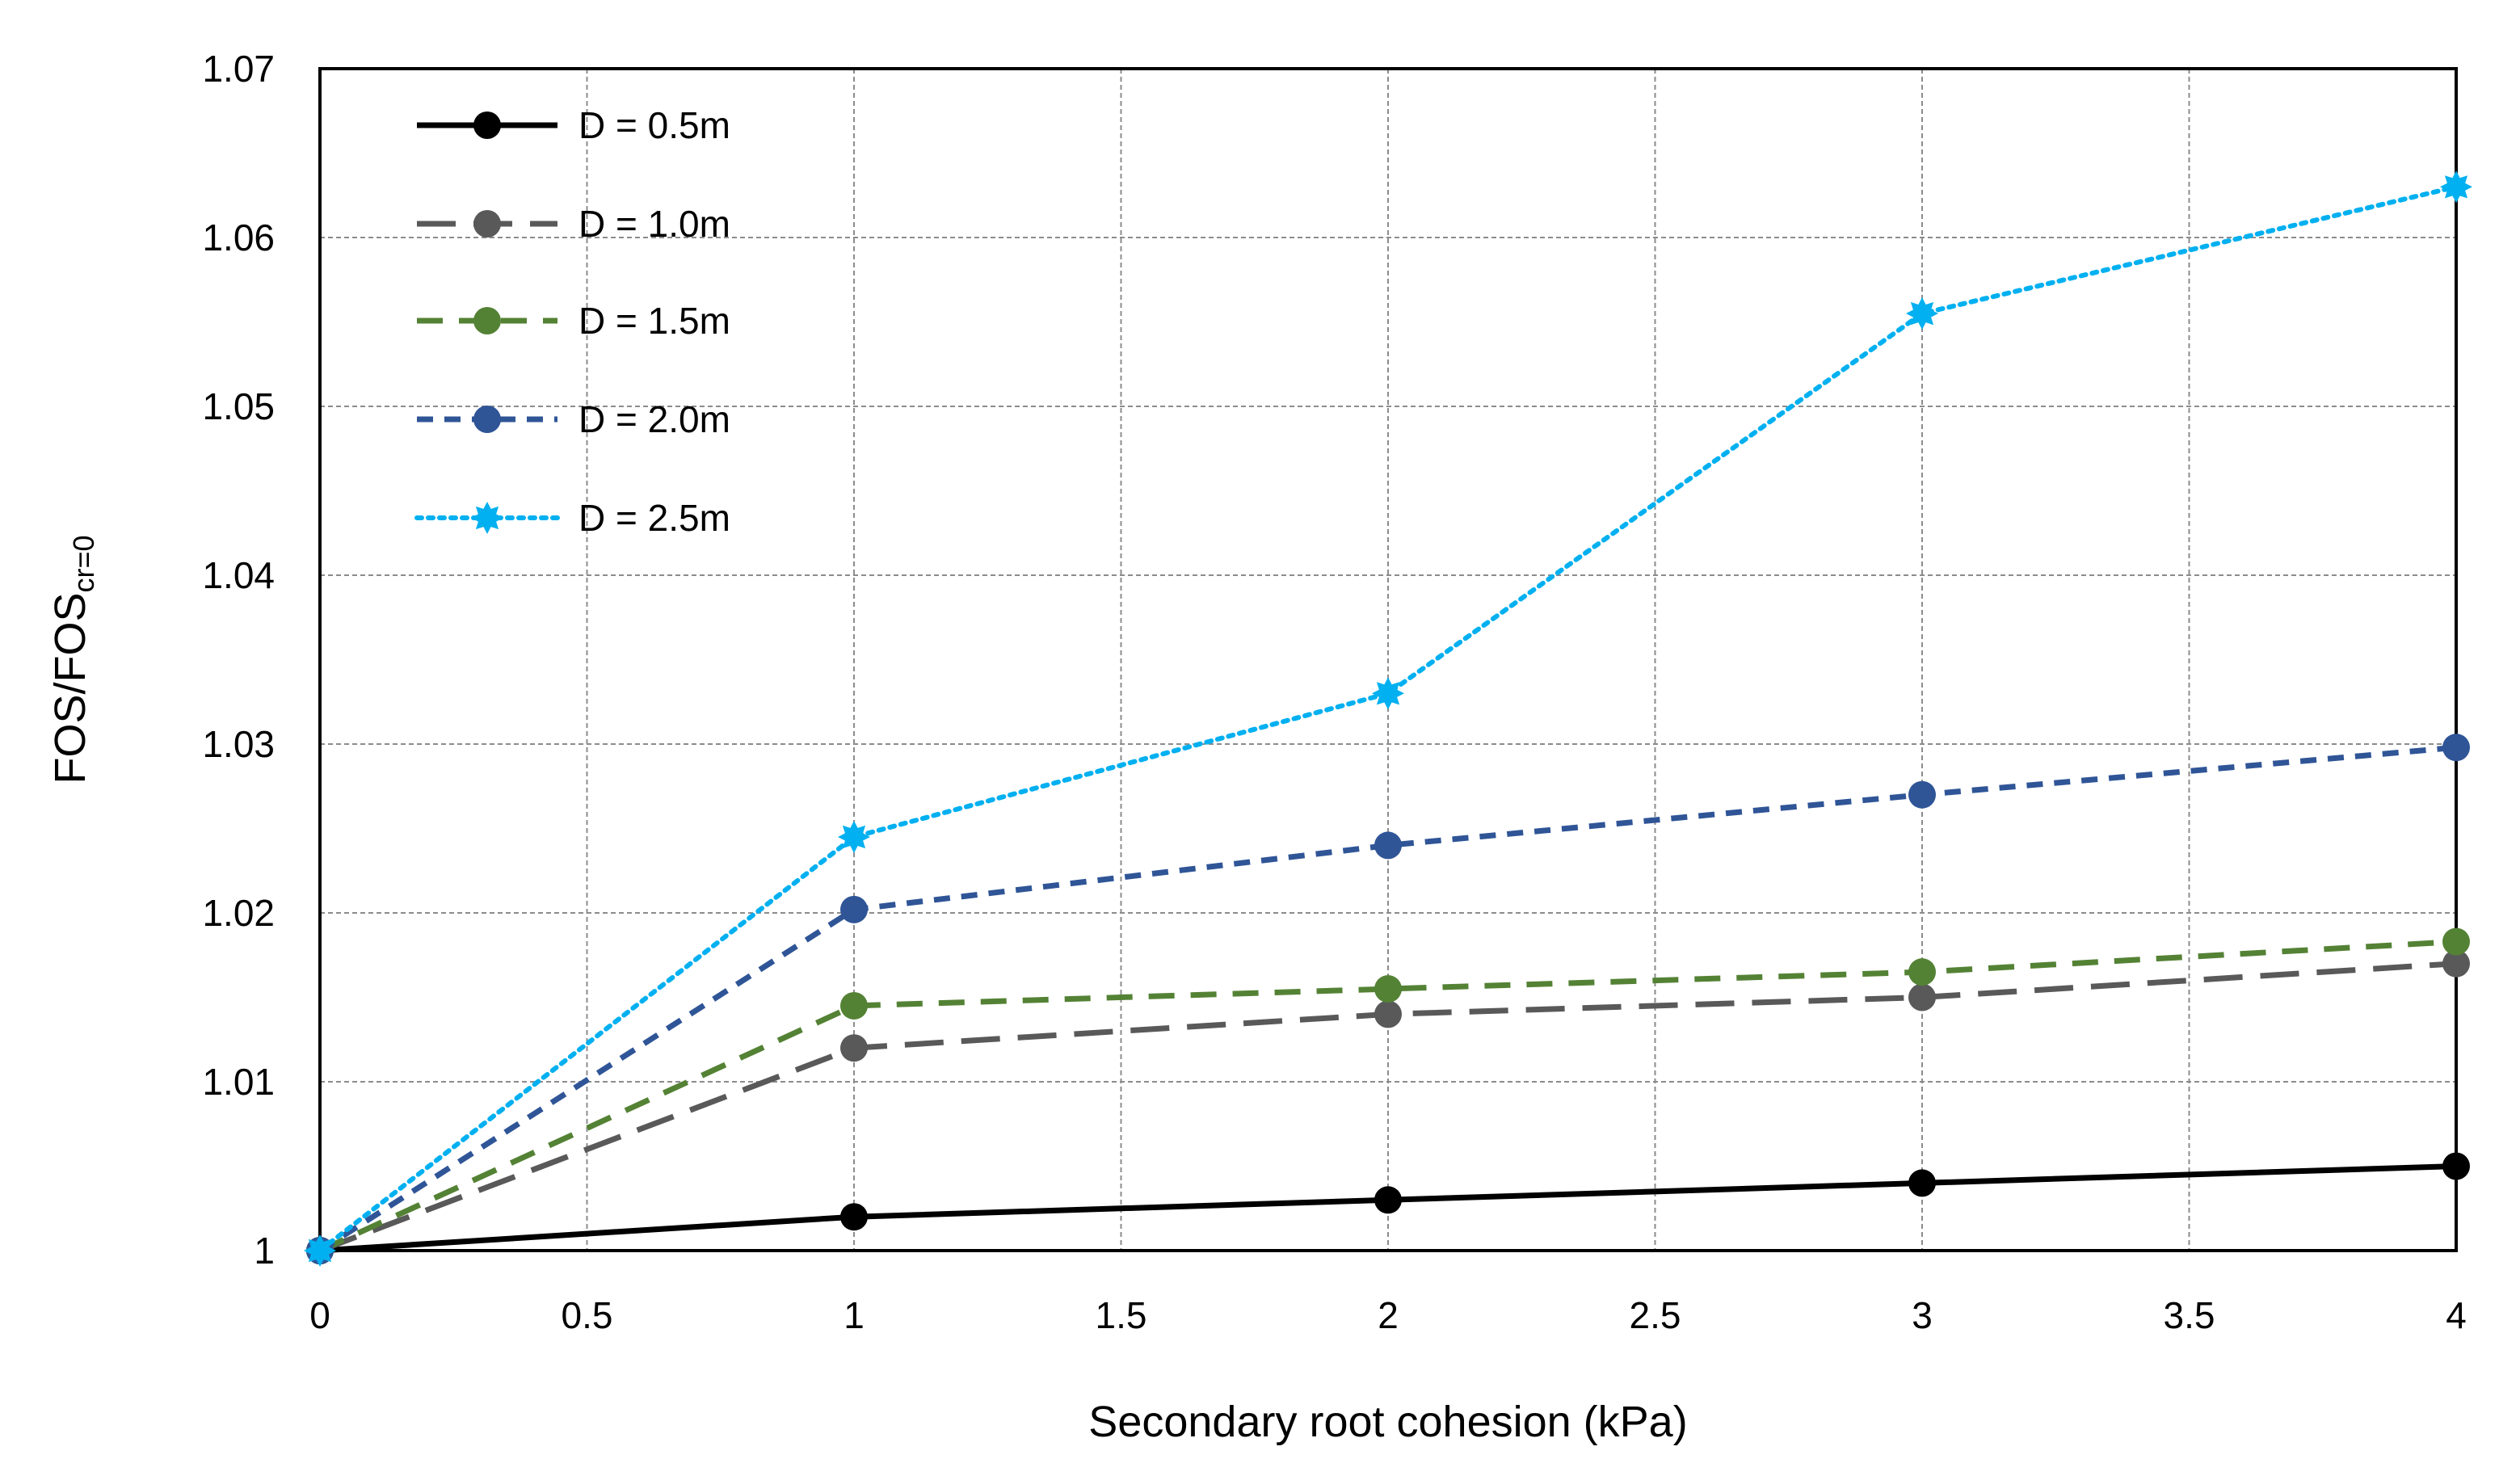 Image resolution: width=2520 pixels, height=1476 pixels. I want to click on x-tick-label: 0, so click(319, 1315).